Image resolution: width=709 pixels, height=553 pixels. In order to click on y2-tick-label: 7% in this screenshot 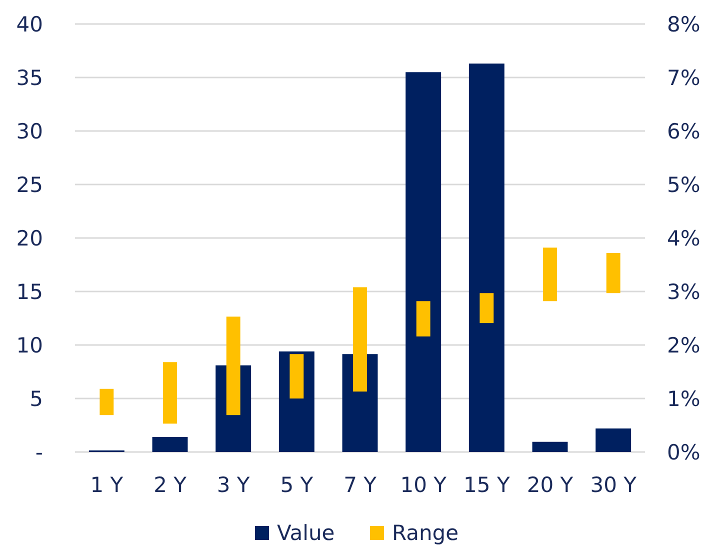, I will do `click(683, 78)`.